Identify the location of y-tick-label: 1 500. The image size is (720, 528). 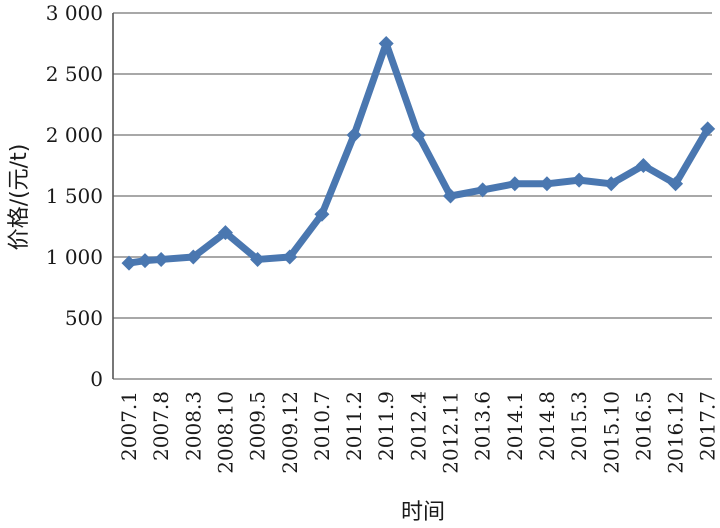
(74, 196).